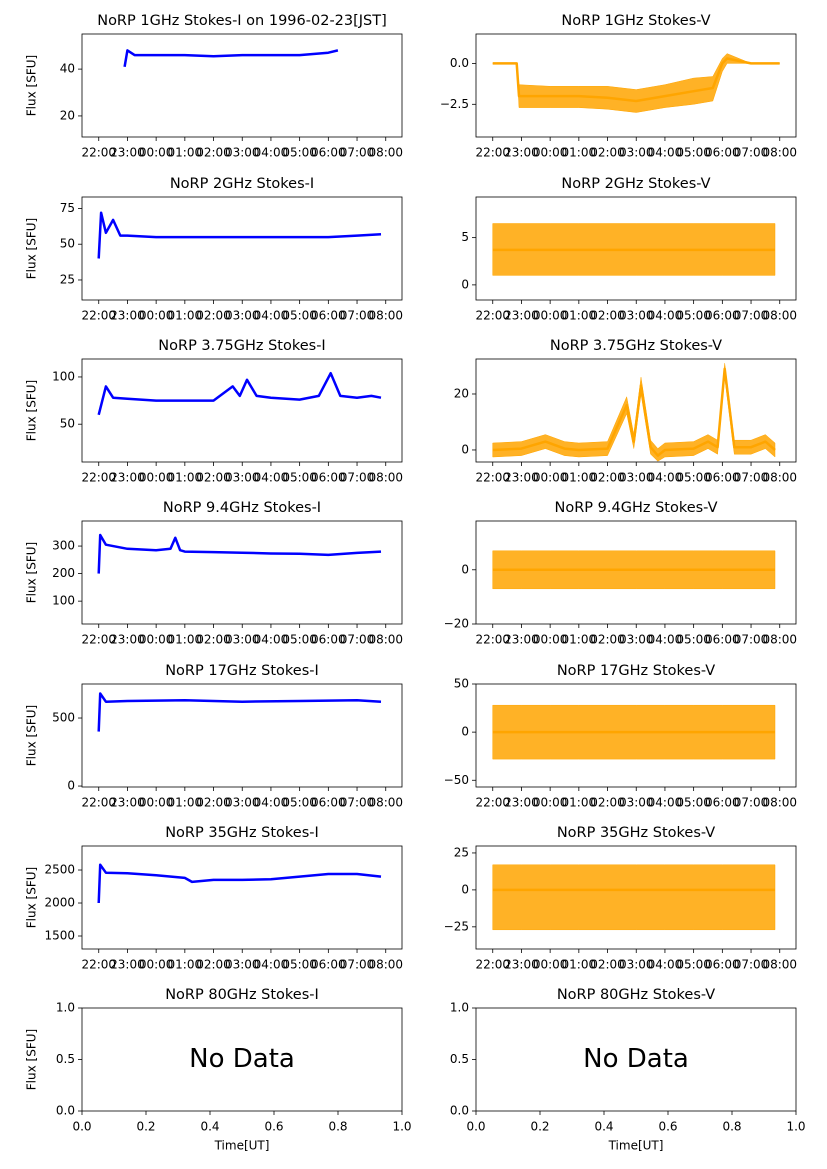  I want to click on x-axis-label: Time[UT], so click(242, 1146).